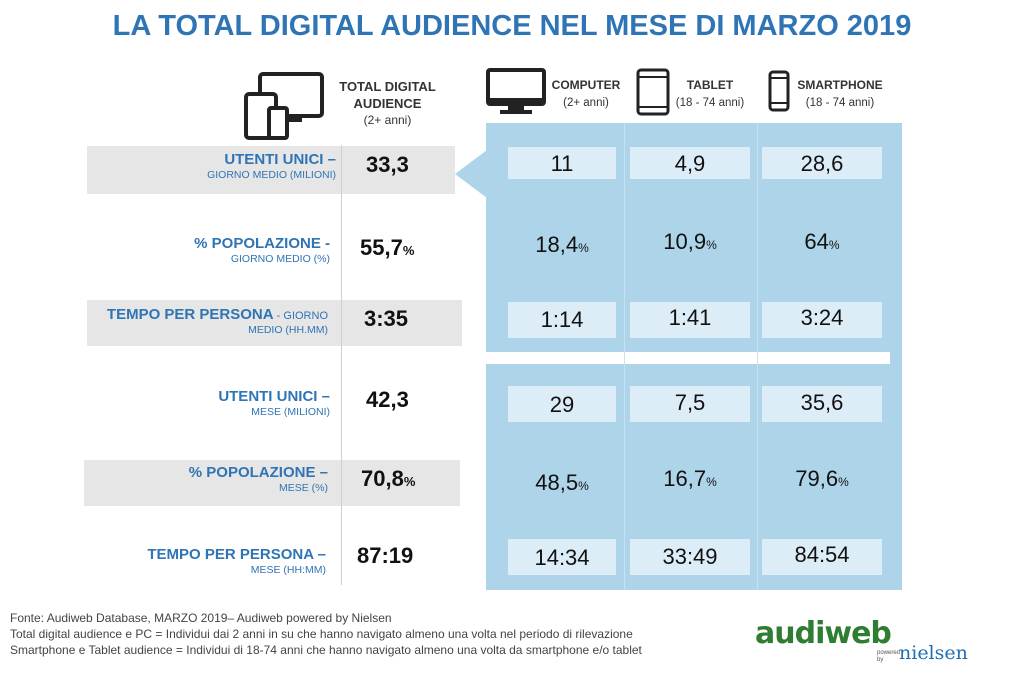 Image resolution: width=1024 pixels, height=680 pixels. Describe the element at coordinates (840, 103) in the screenshot. I see `header-smartphone-sub: (18 - 74 anni)` at that location.